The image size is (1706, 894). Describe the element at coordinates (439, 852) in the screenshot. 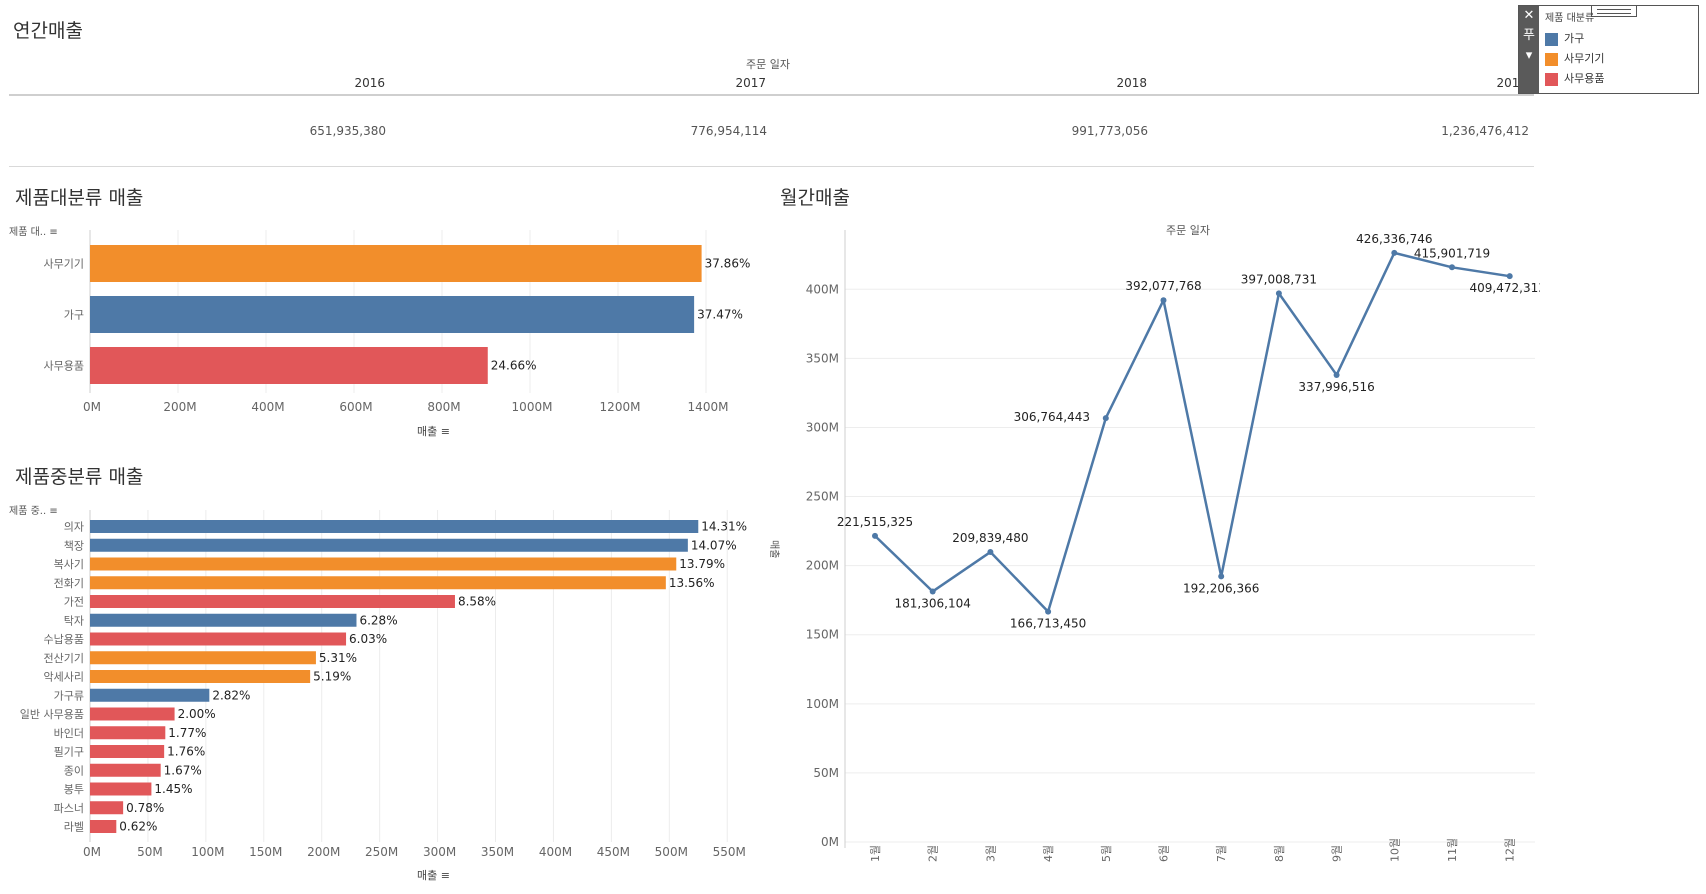

I see `x-tick-label: 300M` at that location.